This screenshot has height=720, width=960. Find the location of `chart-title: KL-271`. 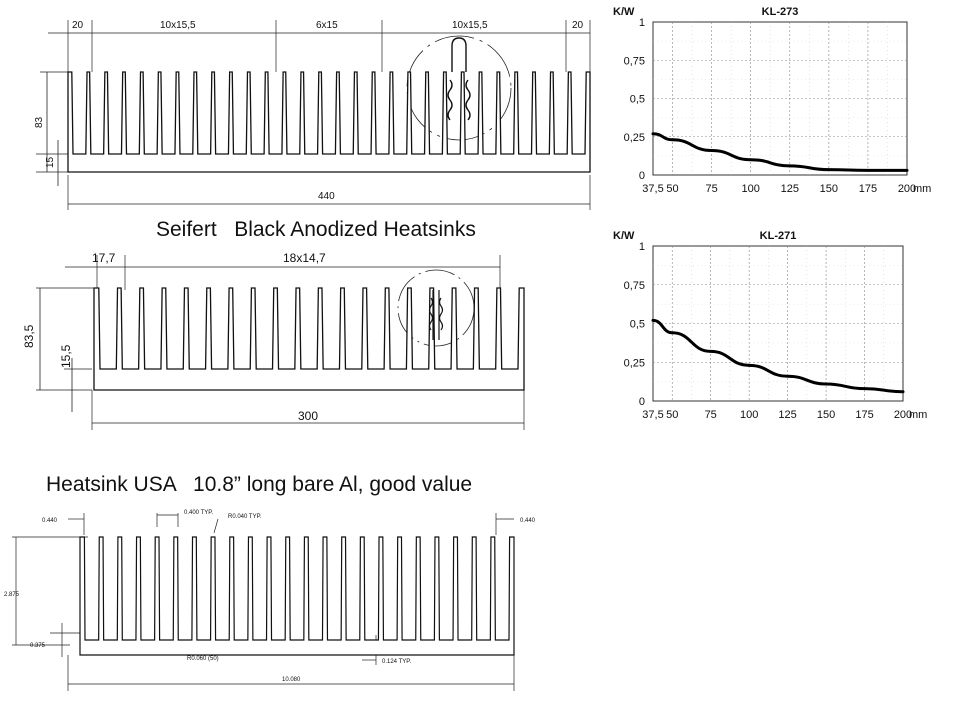

chart-title: KL-271 is located at coordinates (778, 236).